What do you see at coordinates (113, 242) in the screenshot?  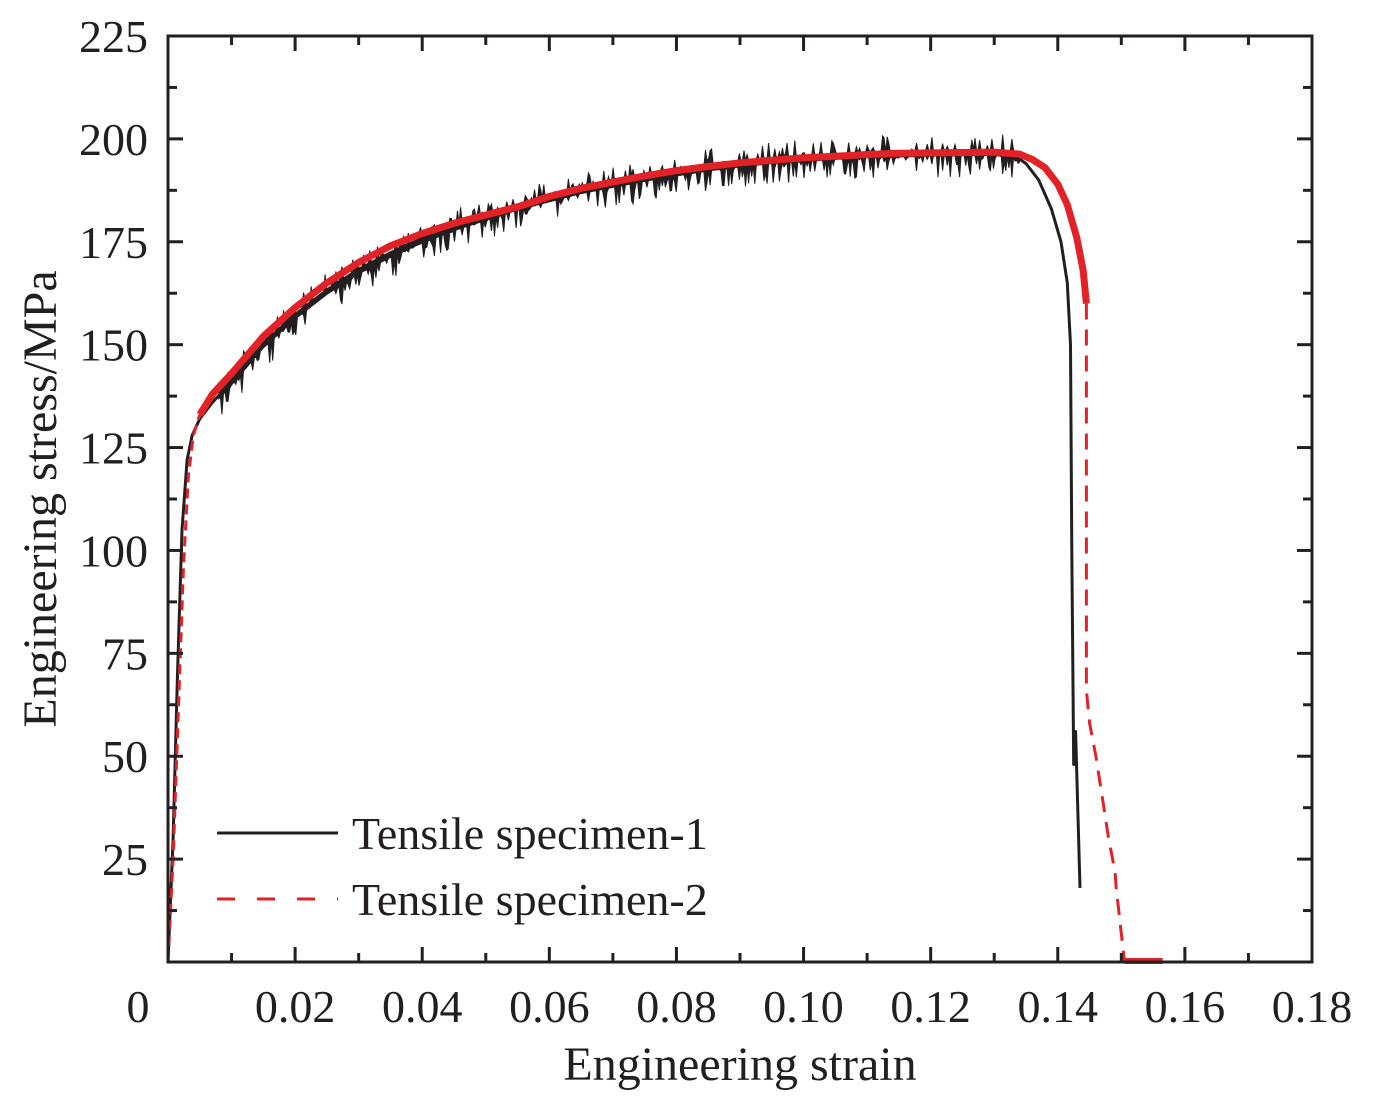 I see `y-tick-label: 175` at bounding box center [113, 242].